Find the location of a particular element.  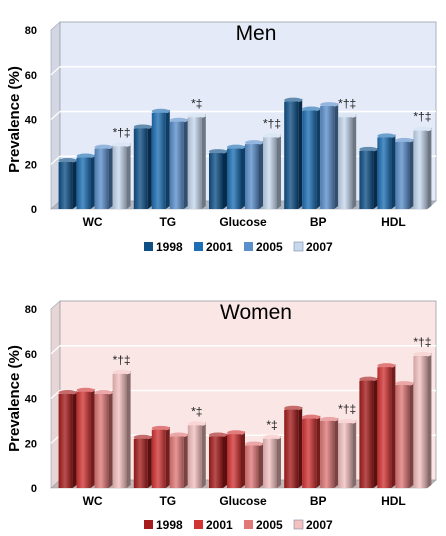

bar-tg-2001 is located at coordinates (160, 158).